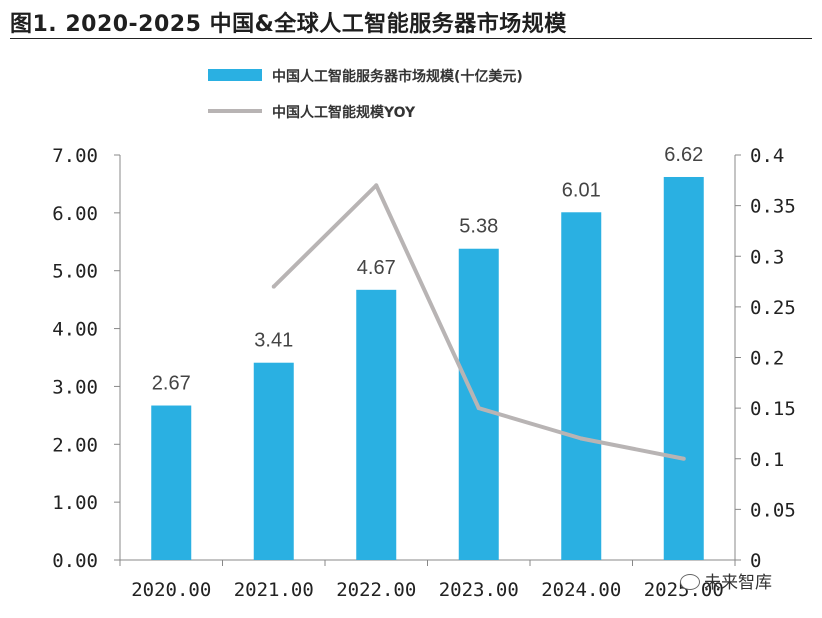 This screenshot has width=822, height=618. Describe the element at coordinates (171, 384) in the screenshot. I see `data-label: 2.67` at that location.